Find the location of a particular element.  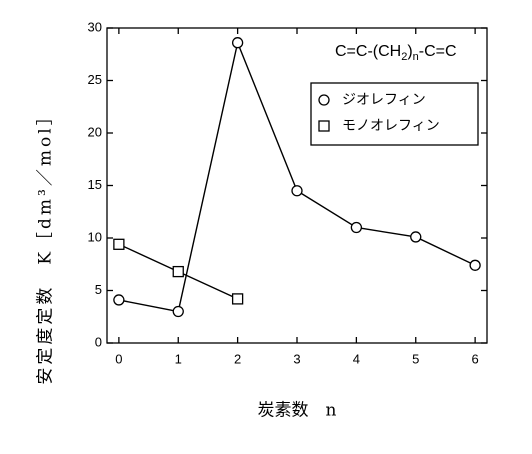

y-tick-label: 30 is located at coordinates (95, 26).